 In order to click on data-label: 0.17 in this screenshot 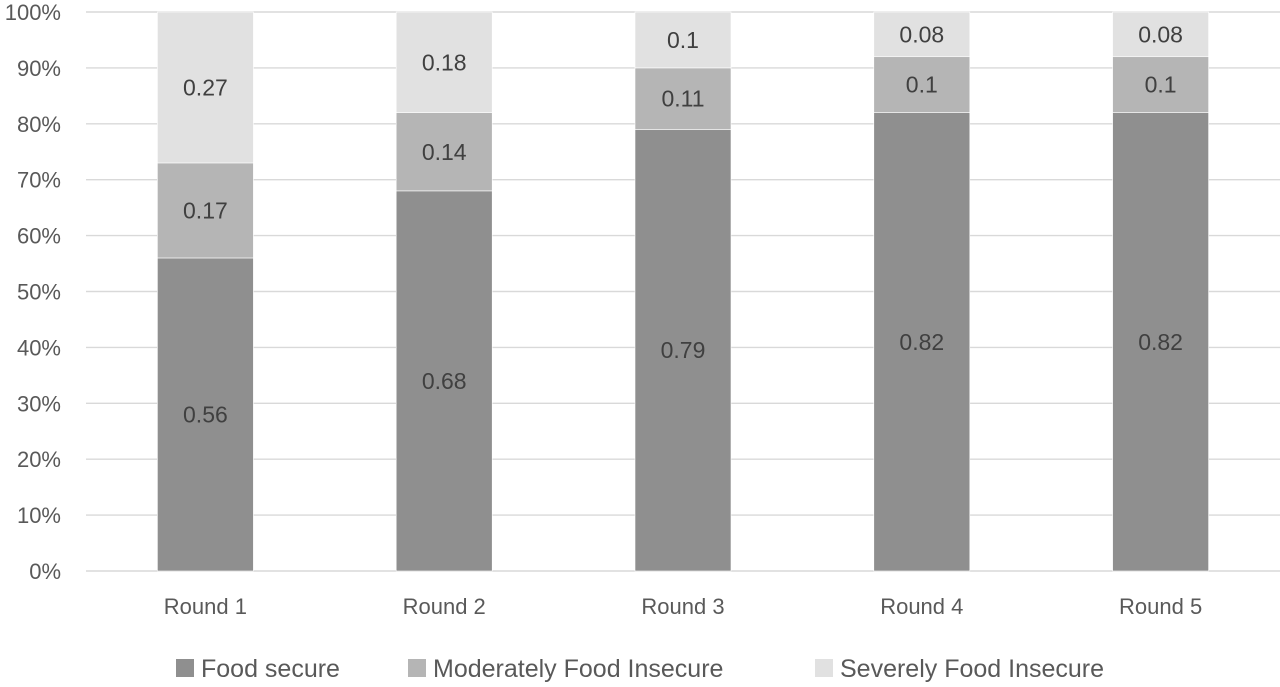, I will do `click(205, 210)`.